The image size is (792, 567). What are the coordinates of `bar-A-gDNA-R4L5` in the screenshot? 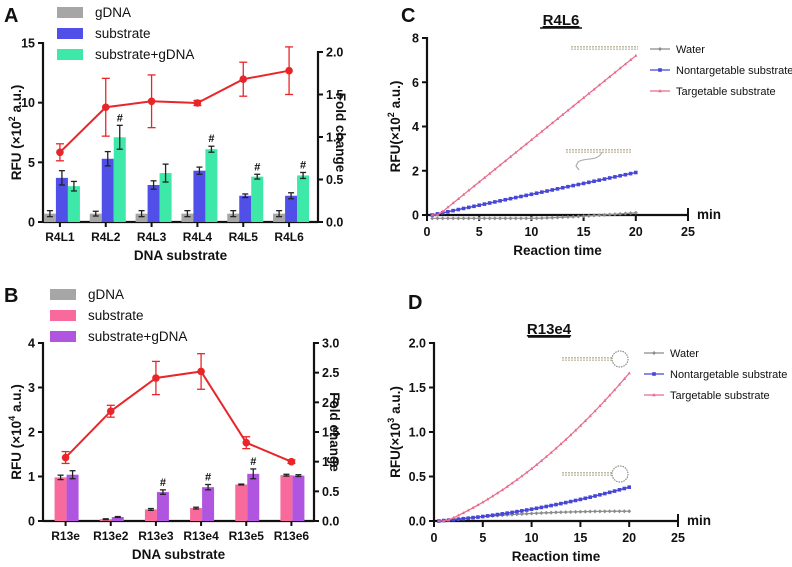 It's located at (233, 217).